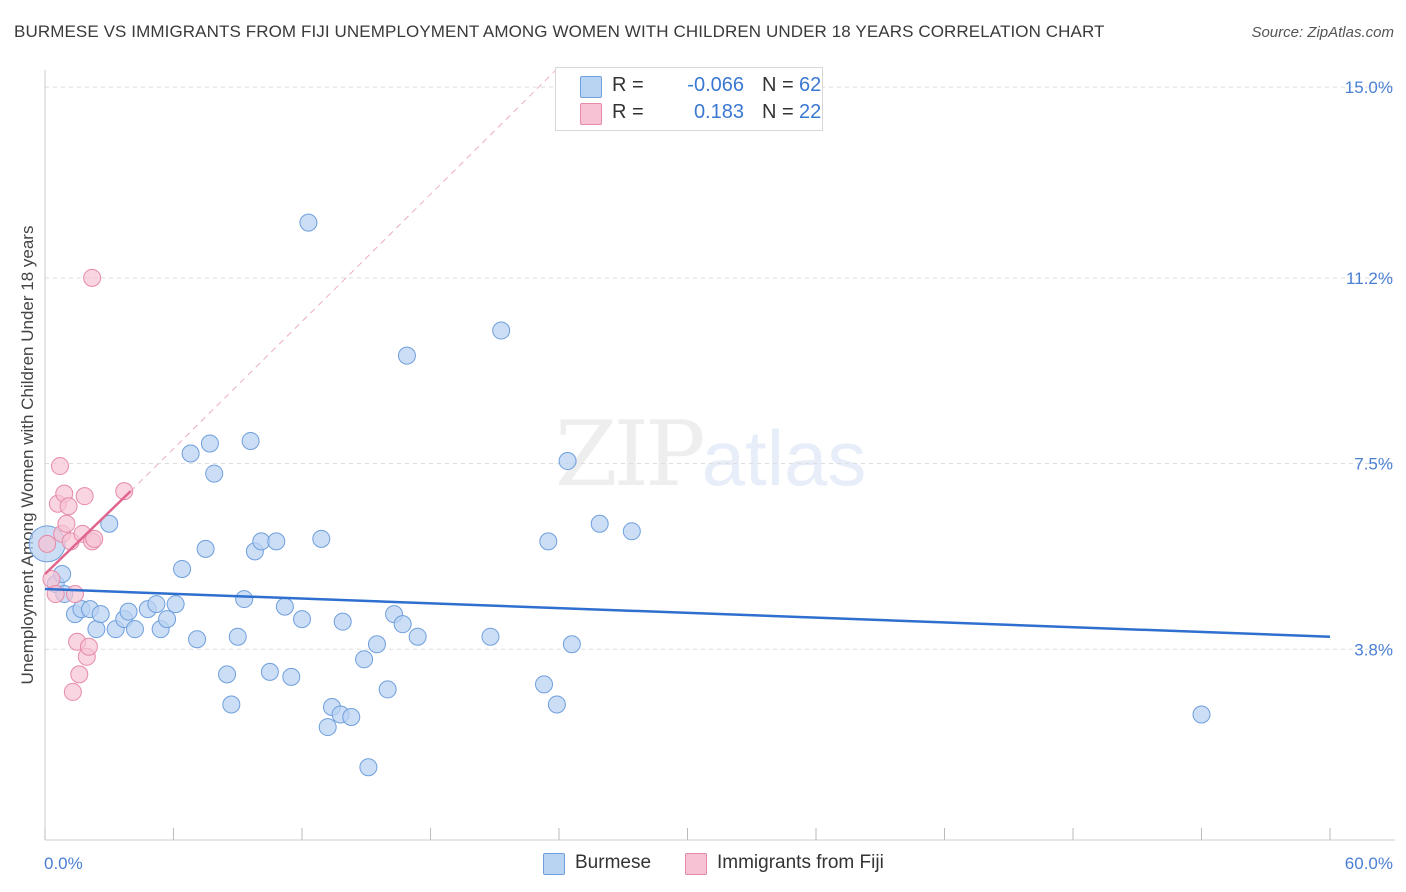  Describe the element at coordinates (718, 112) in the screenshot. I see `legend-r-value: 0.183` at that location.